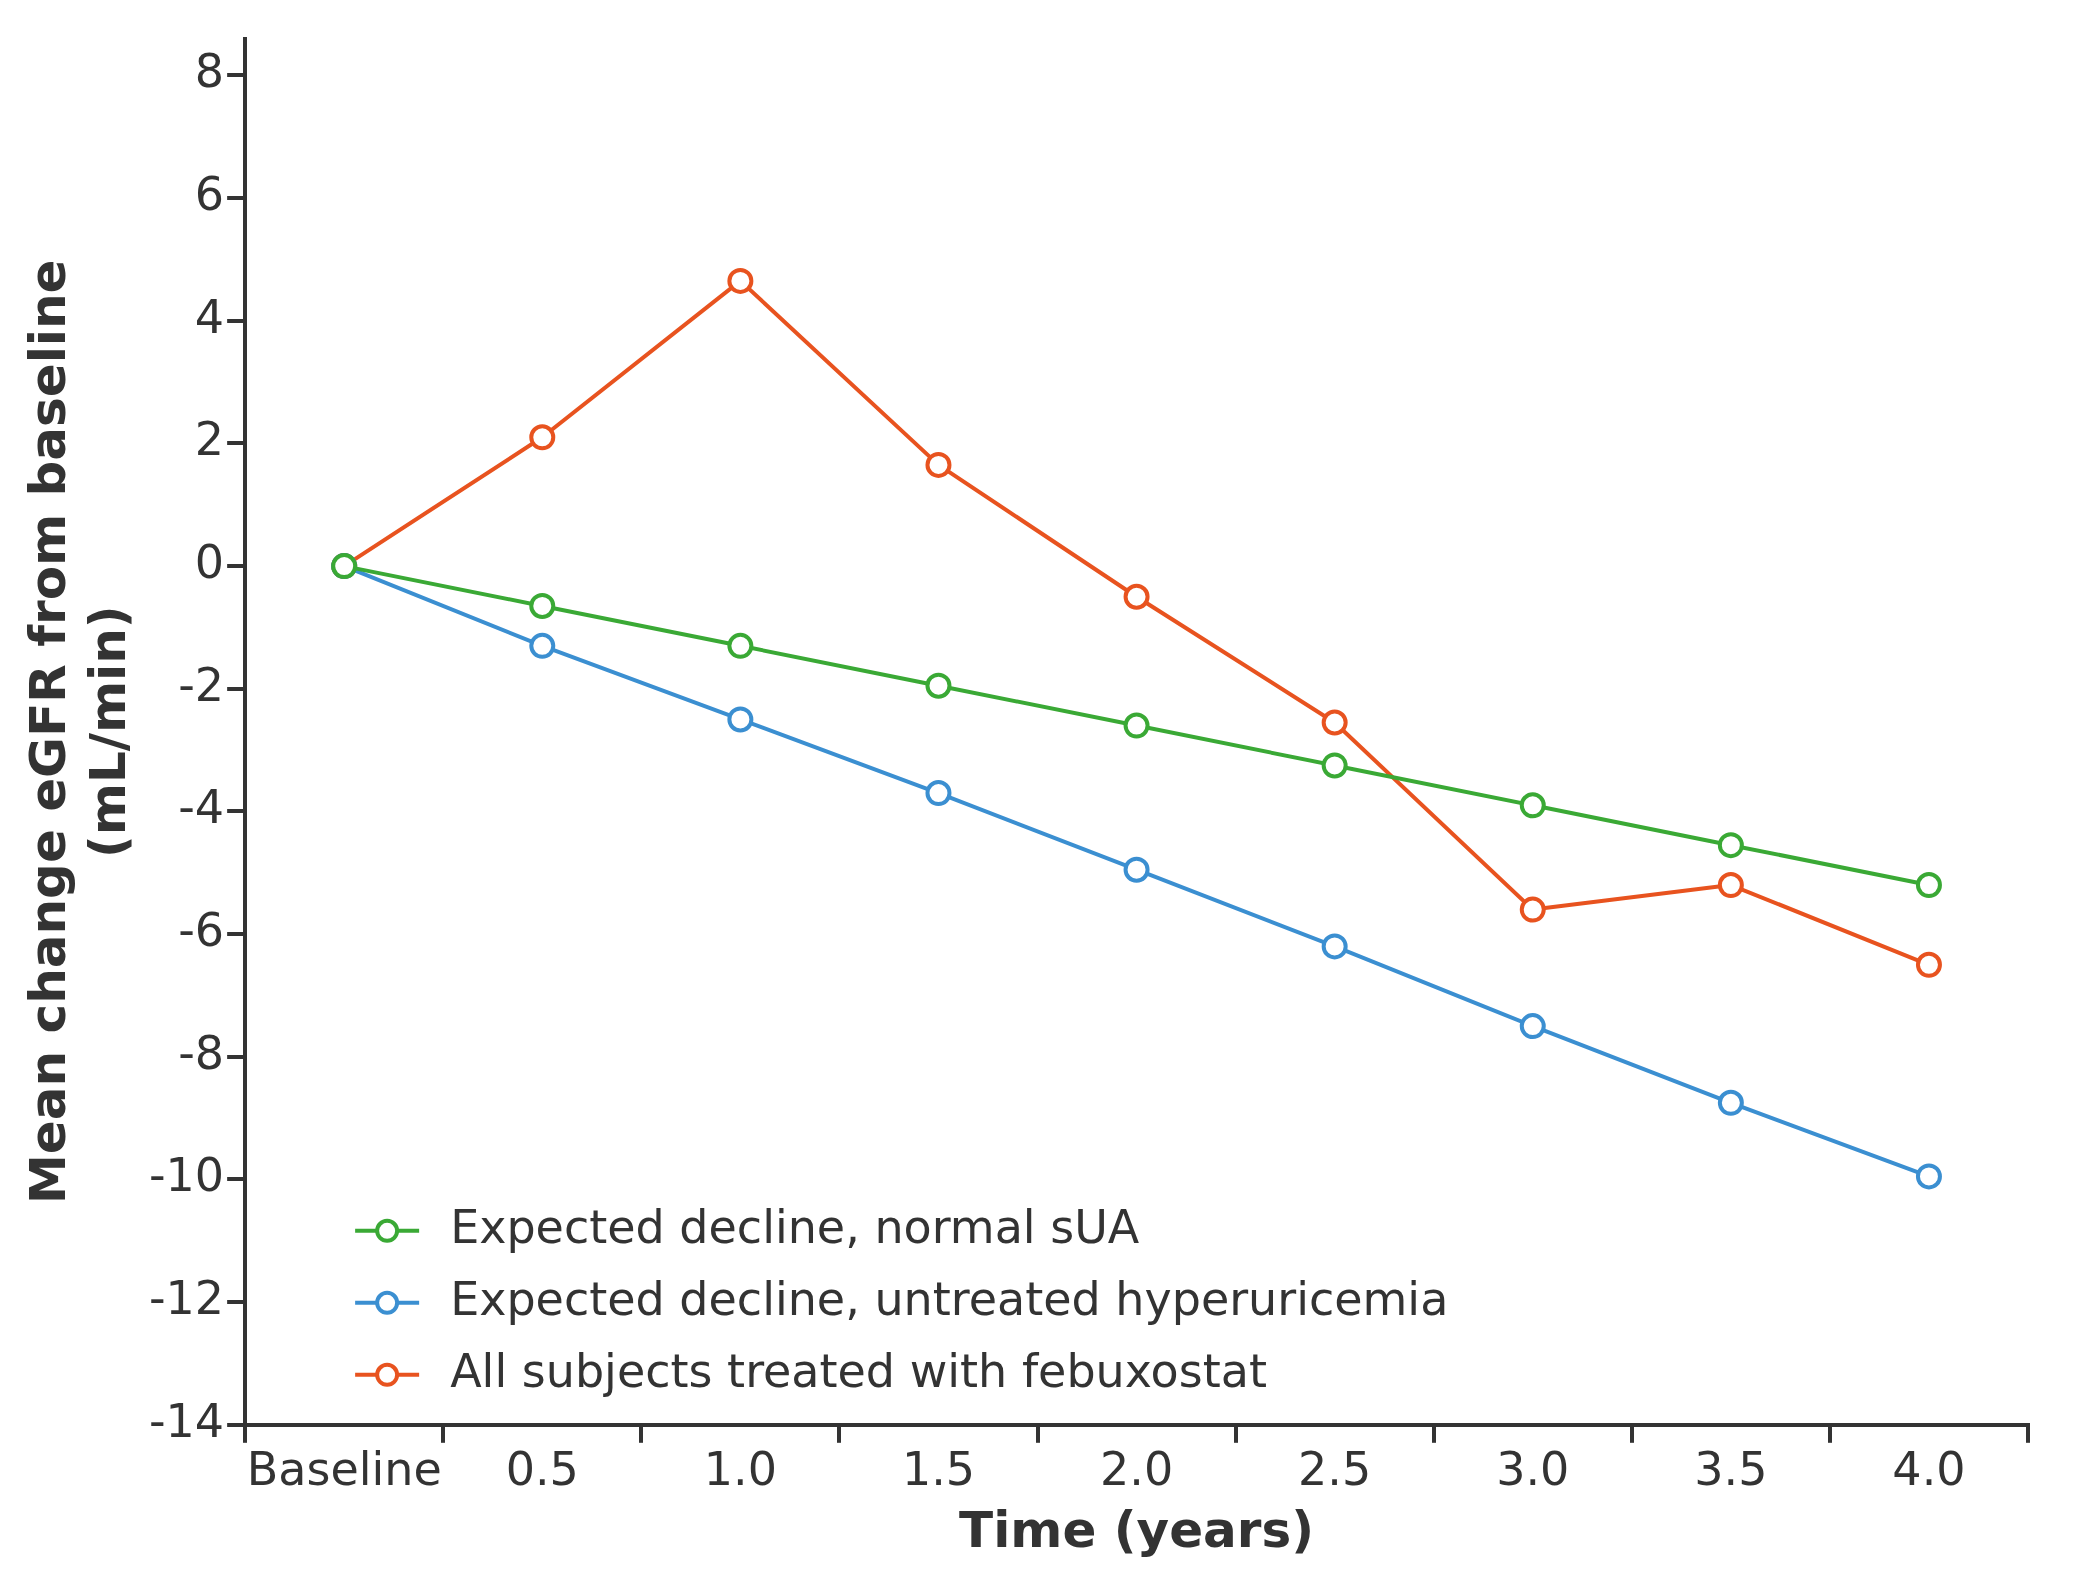 The height and width of the screenshot is (1582, 2080). I want to click on x-tick-label: 3.5, so click(1731, 1469).